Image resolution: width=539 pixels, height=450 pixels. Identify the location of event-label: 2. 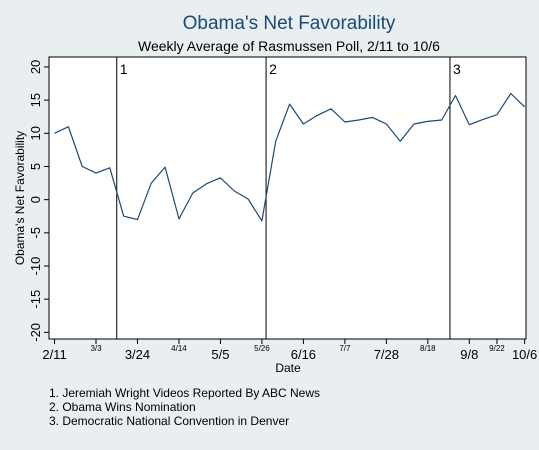
(273, 69).